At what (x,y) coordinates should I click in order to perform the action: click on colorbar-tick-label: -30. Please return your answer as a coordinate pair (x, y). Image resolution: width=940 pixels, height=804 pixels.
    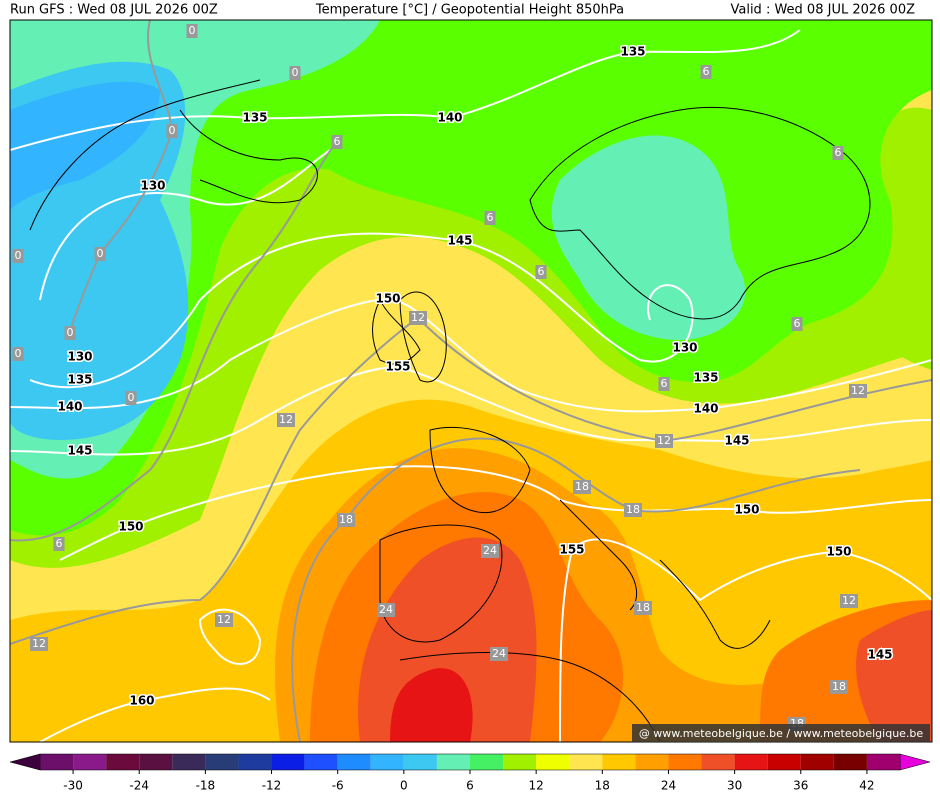
    Looking at the image, I should click on (73, 786).